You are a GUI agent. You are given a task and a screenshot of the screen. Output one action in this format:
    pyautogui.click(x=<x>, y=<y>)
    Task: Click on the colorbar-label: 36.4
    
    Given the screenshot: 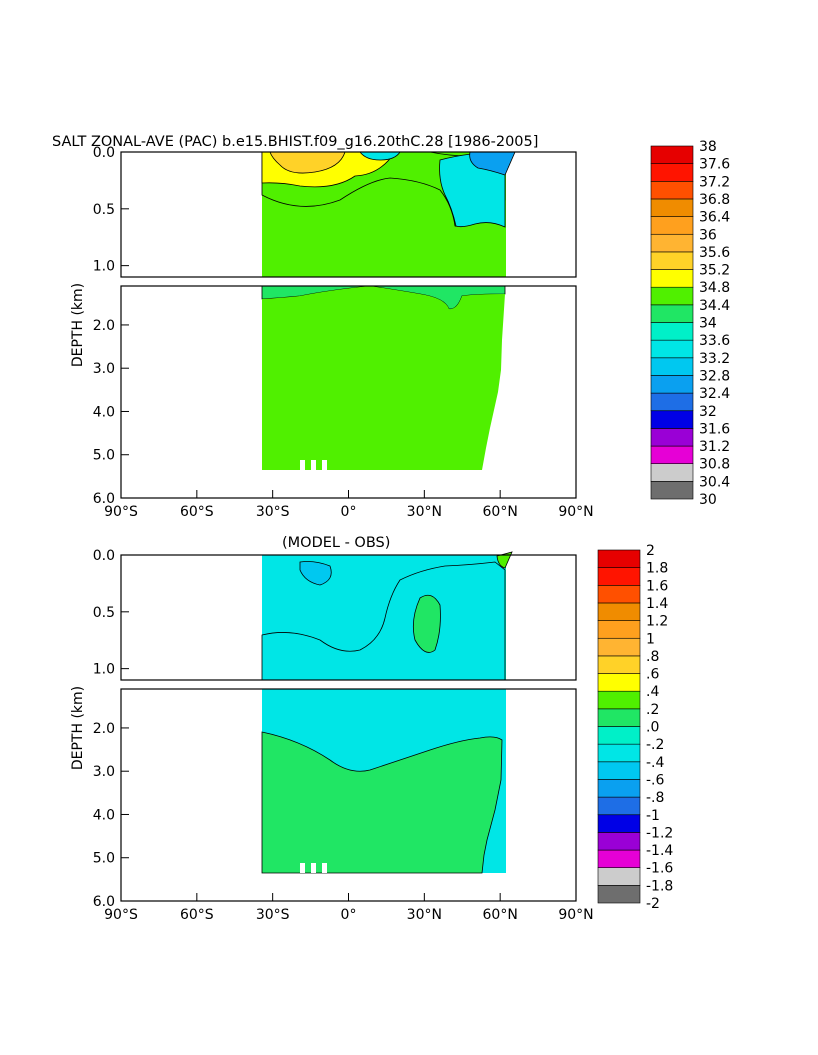 What is the action you would take?
    pyautogui.click(x=714, y=218)
    